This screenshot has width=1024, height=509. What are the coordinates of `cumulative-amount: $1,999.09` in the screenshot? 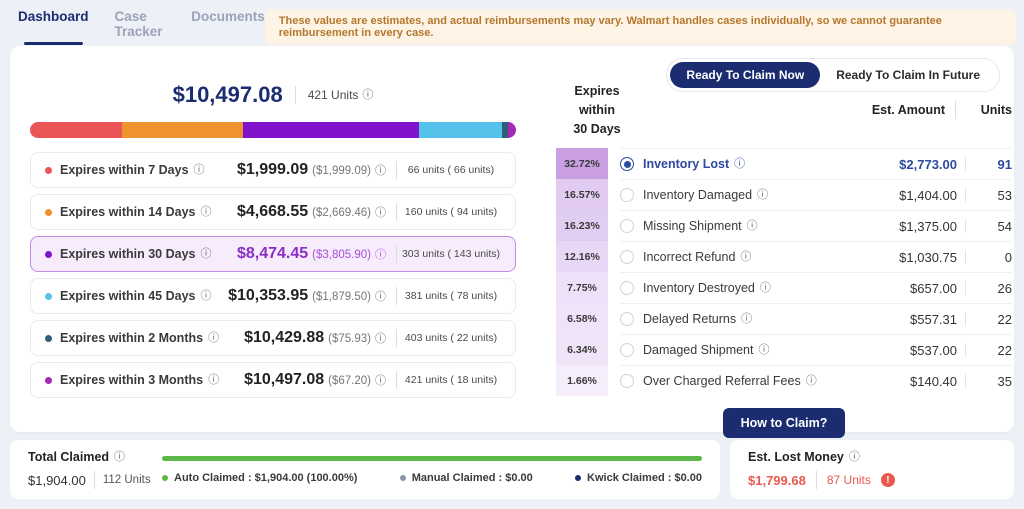 It's located at (272, 169).